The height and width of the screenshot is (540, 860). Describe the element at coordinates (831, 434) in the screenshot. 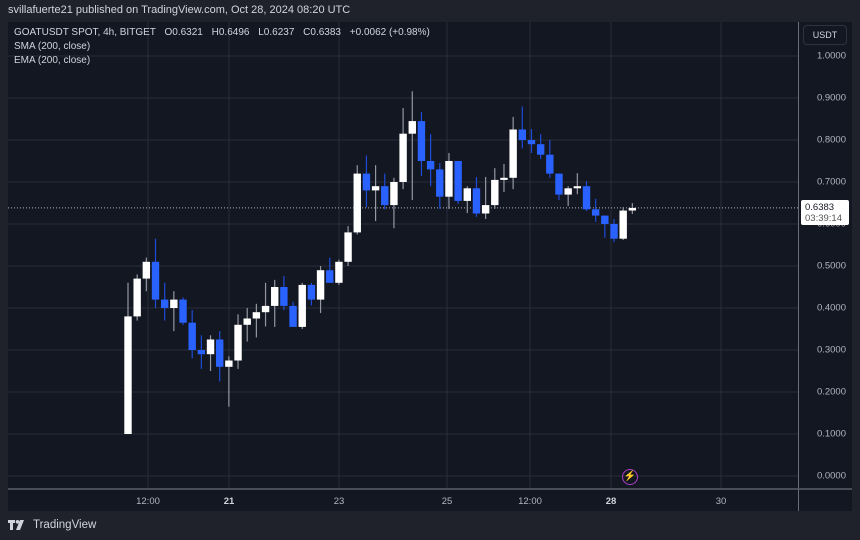

I see `price-tick-label: 0.1000` at that location.